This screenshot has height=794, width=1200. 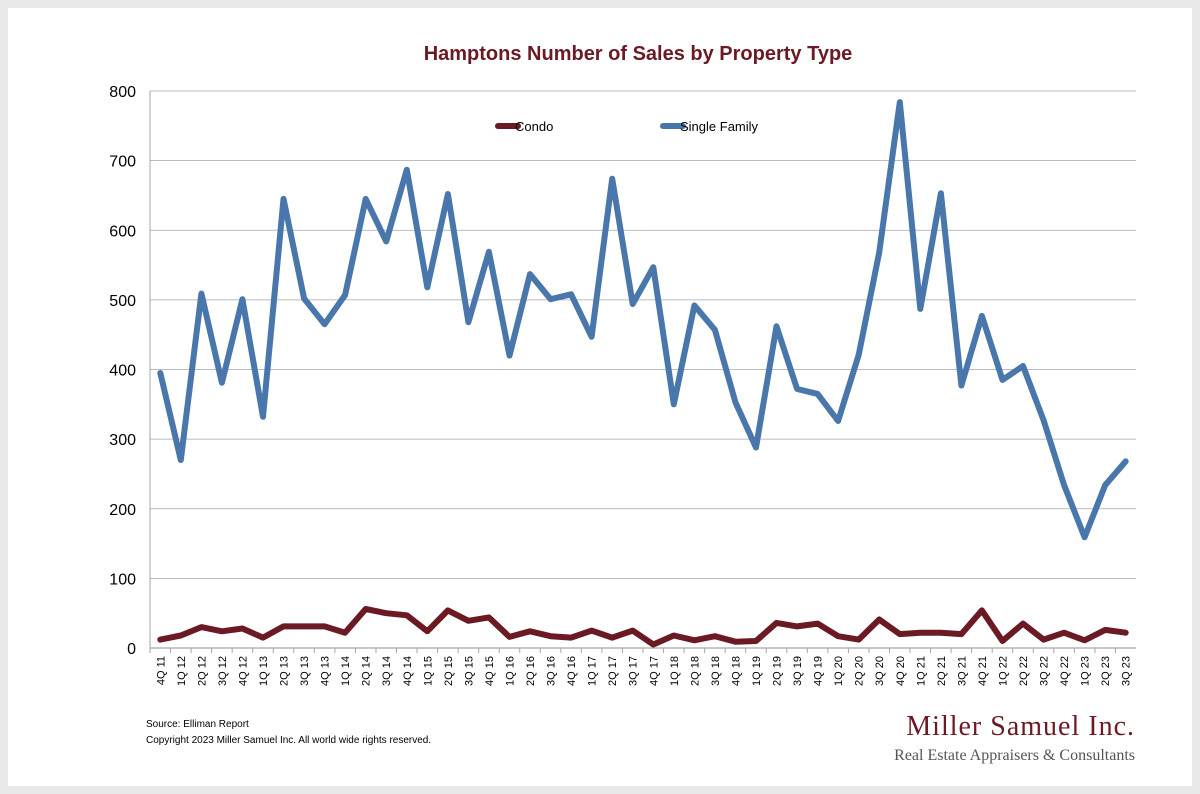 I want to click on x-tick-label: 3Q 14, so click(x=387, y=671).